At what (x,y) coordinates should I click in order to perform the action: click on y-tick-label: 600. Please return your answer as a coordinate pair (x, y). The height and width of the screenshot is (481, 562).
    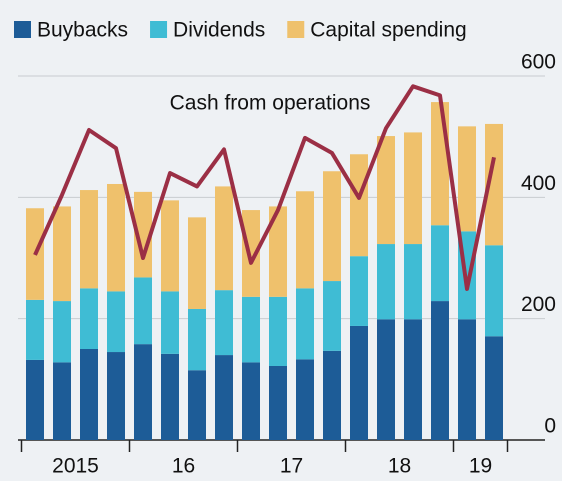
    Looking at the image, I should click on (538, 62).